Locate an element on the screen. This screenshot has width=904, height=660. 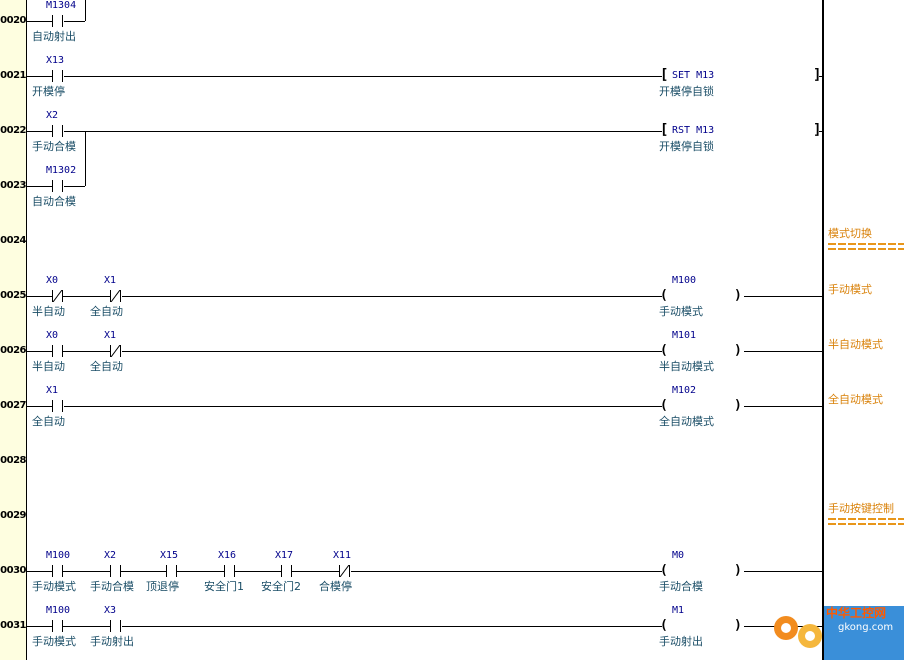
instruction-text: RST M13 is located at coordinates (693, 130).